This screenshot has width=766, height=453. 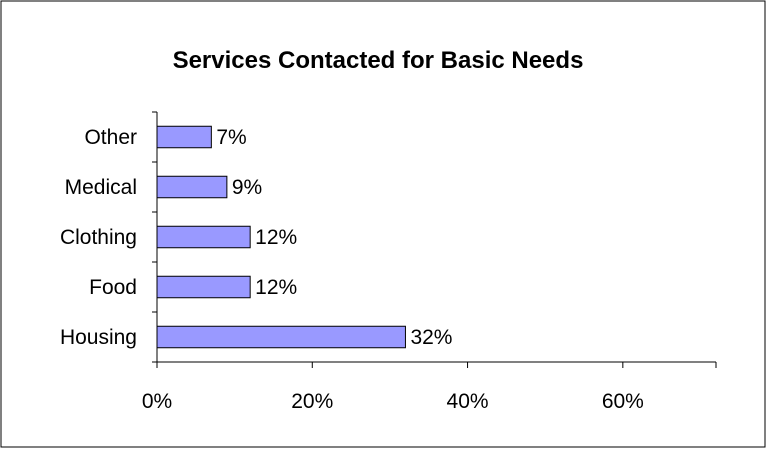 What do you see at coordinates (98, 337) in the screenshot?
I see `category-label: Housing` at bounding box center [98, 337].